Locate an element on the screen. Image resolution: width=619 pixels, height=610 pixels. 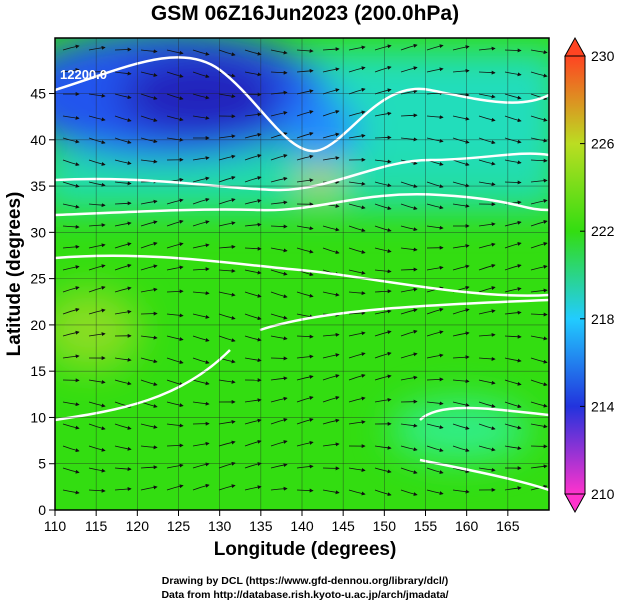
x-tick-label: 160 is located at coordinates (467, 526).